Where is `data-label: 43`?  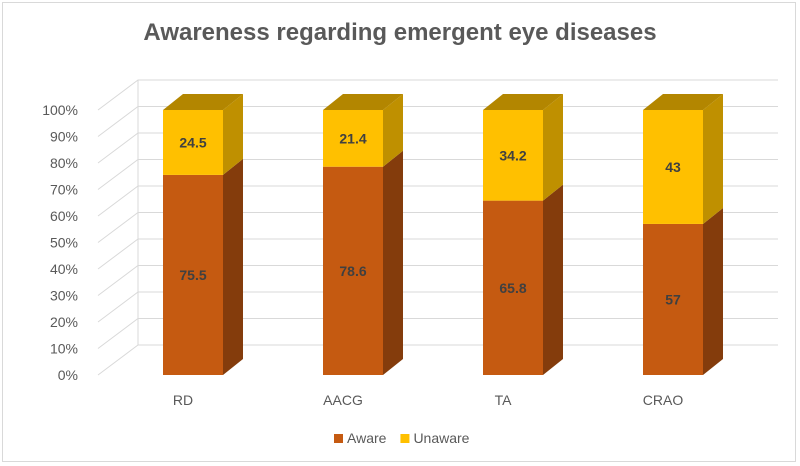
data-label: 43 is located at coordinates (673, 167).